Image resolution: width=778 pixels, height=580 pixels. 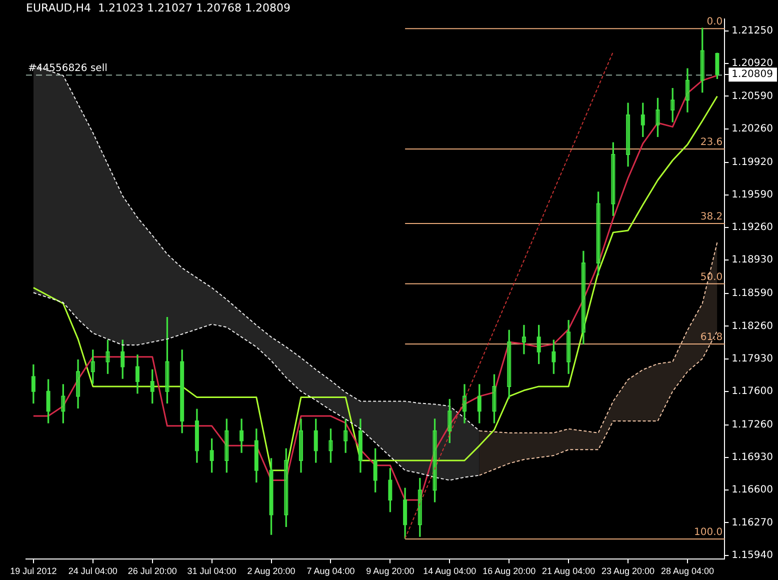 I want to click on y-tick-label: 1.16930, so click(x=753, y=458).